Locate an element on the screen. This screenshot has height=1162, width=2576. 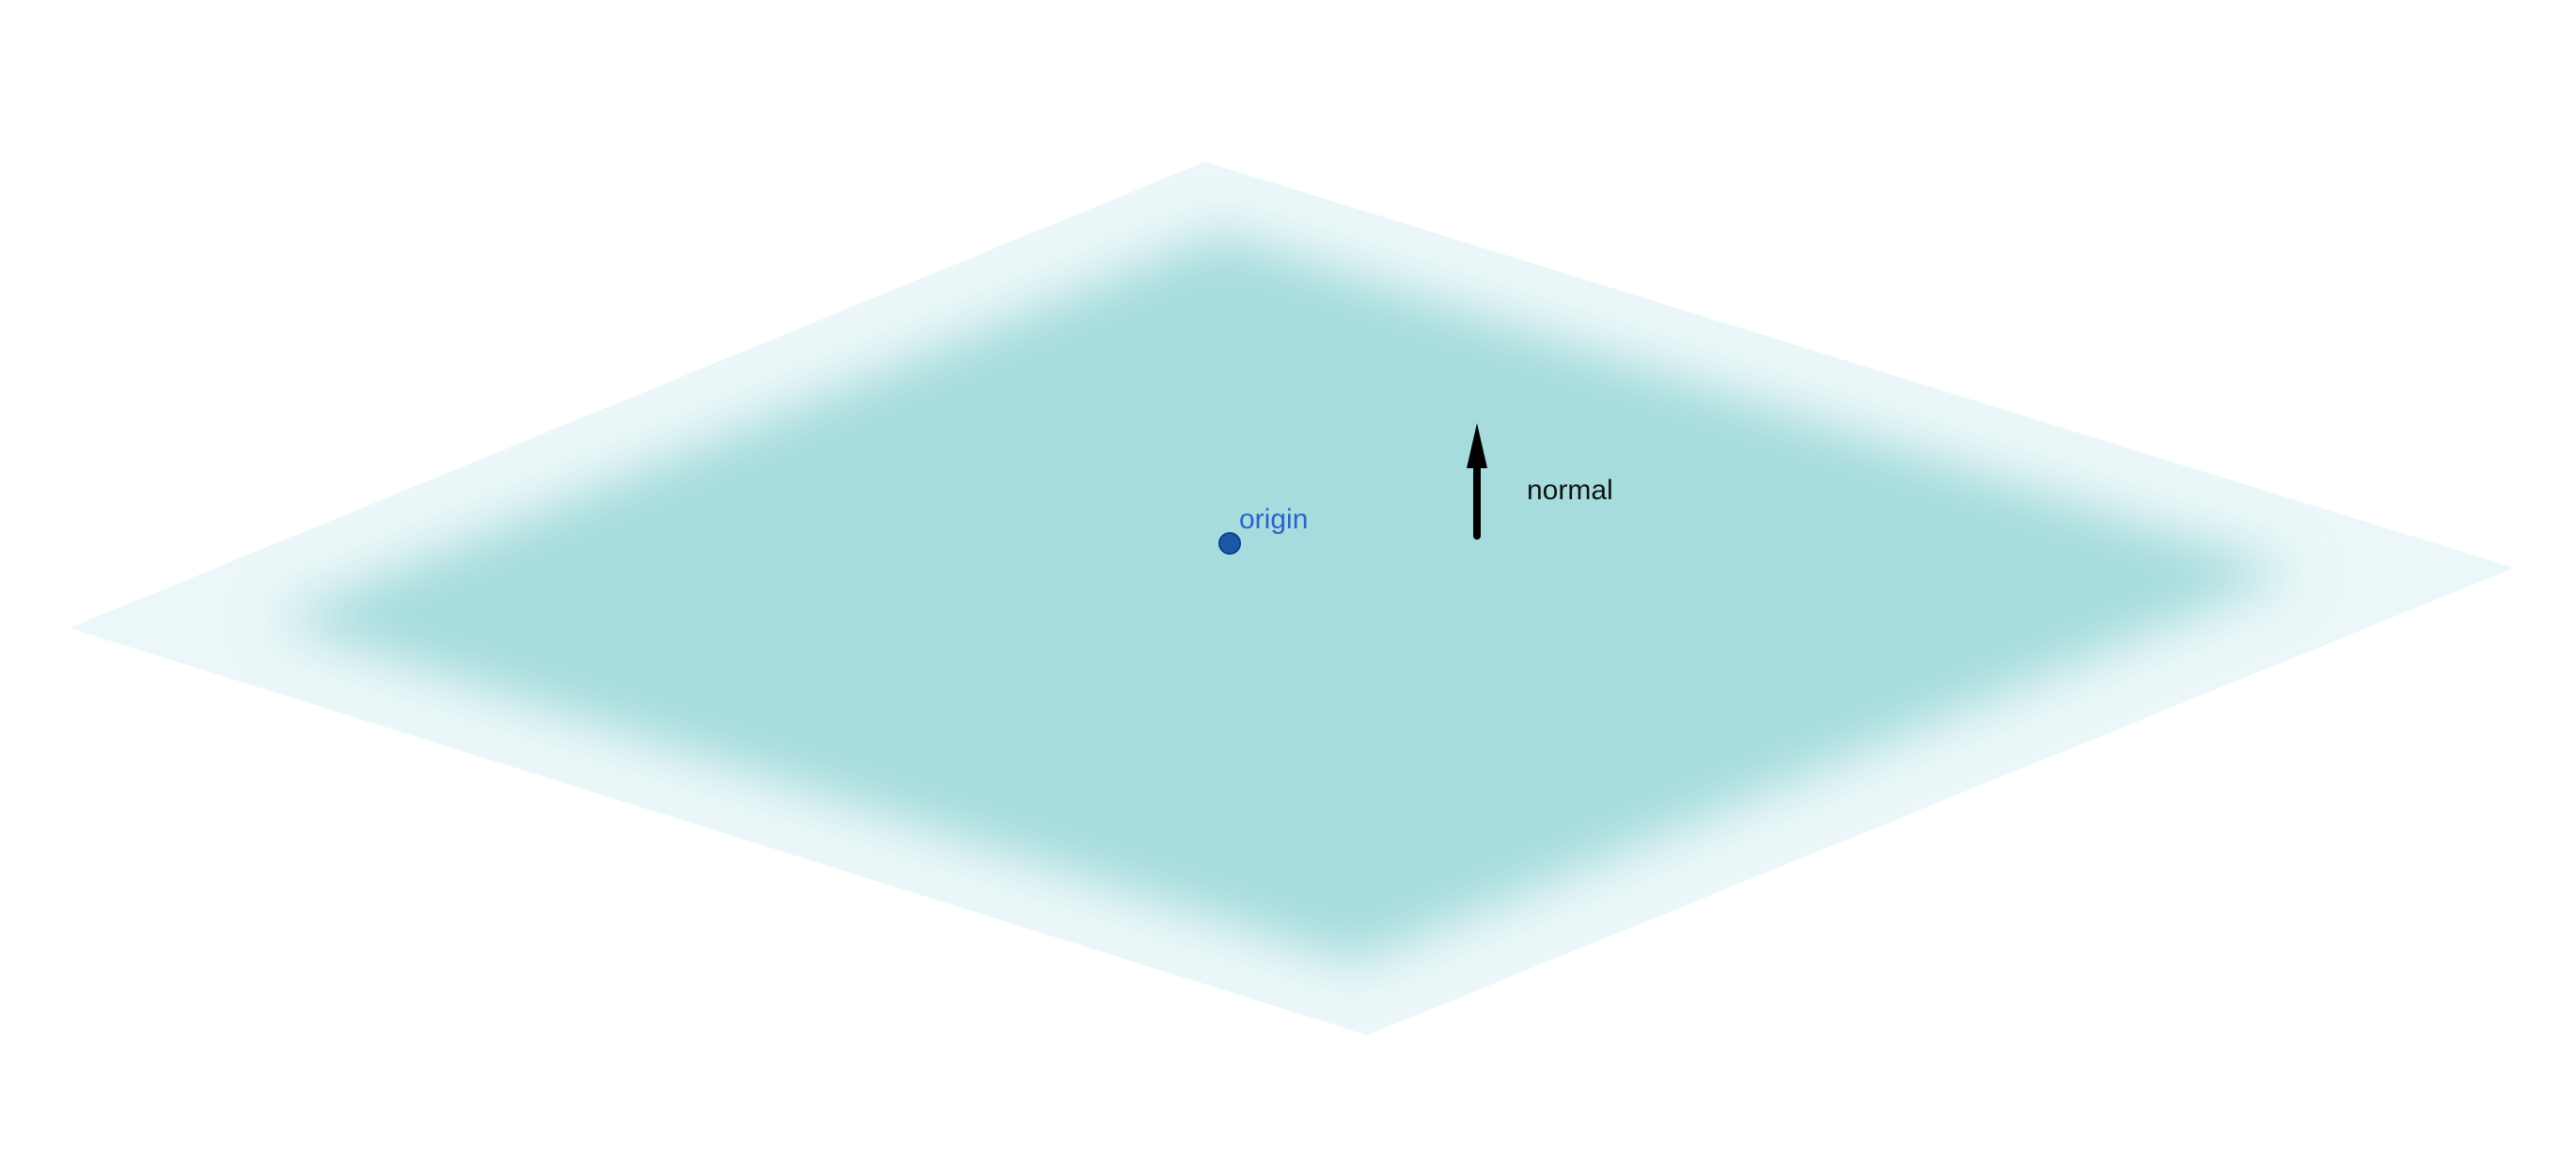
normal-vector: normal is located at coordinates (1540, 481).